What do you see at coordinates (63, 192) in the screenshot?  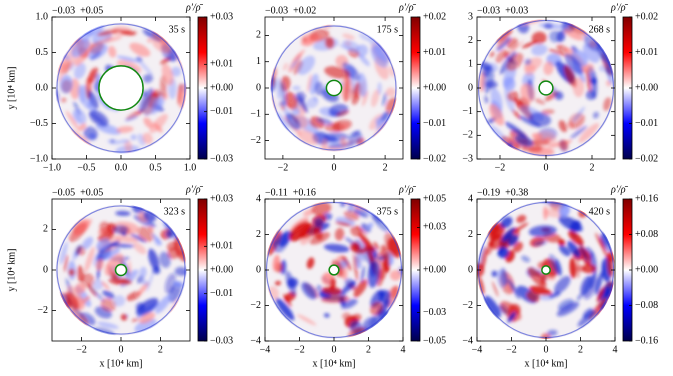 I see `min-label: −0.05` at bounding box center [63, 192].